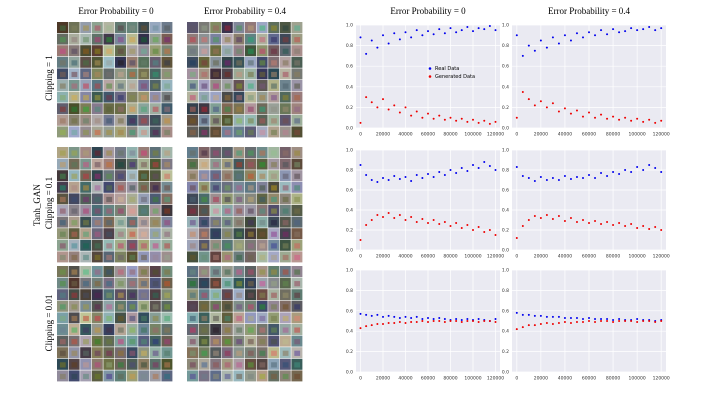 The image size is (707, 398). Describe the element at coordinates (637, 379) in the screenshot. I see `x-tick-label: 100000` at that location.